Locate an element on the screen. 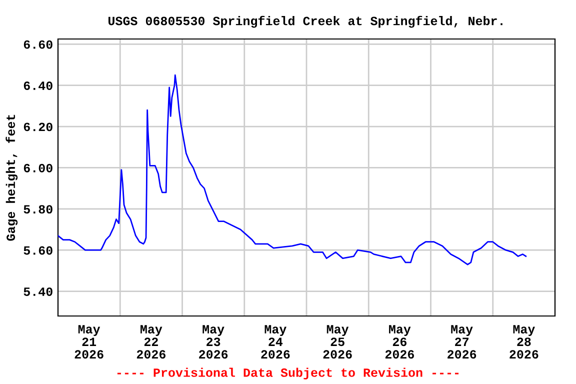 This screenshot has width=576, height=384. x-tick-label: May 25 2026 is located at coordinates (337, 342).